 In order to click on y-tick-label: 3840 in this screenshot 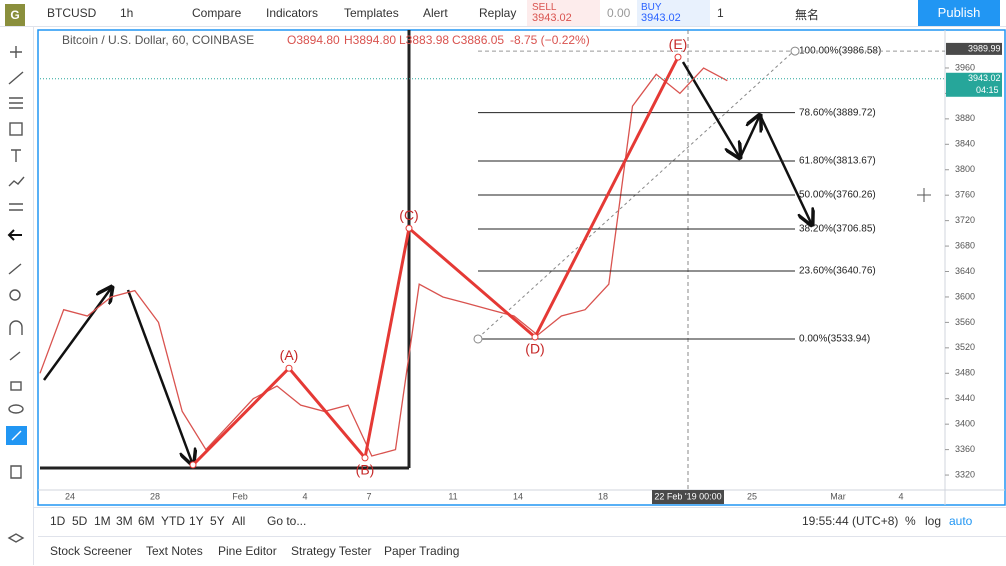, I will do `click(965, 144)`.